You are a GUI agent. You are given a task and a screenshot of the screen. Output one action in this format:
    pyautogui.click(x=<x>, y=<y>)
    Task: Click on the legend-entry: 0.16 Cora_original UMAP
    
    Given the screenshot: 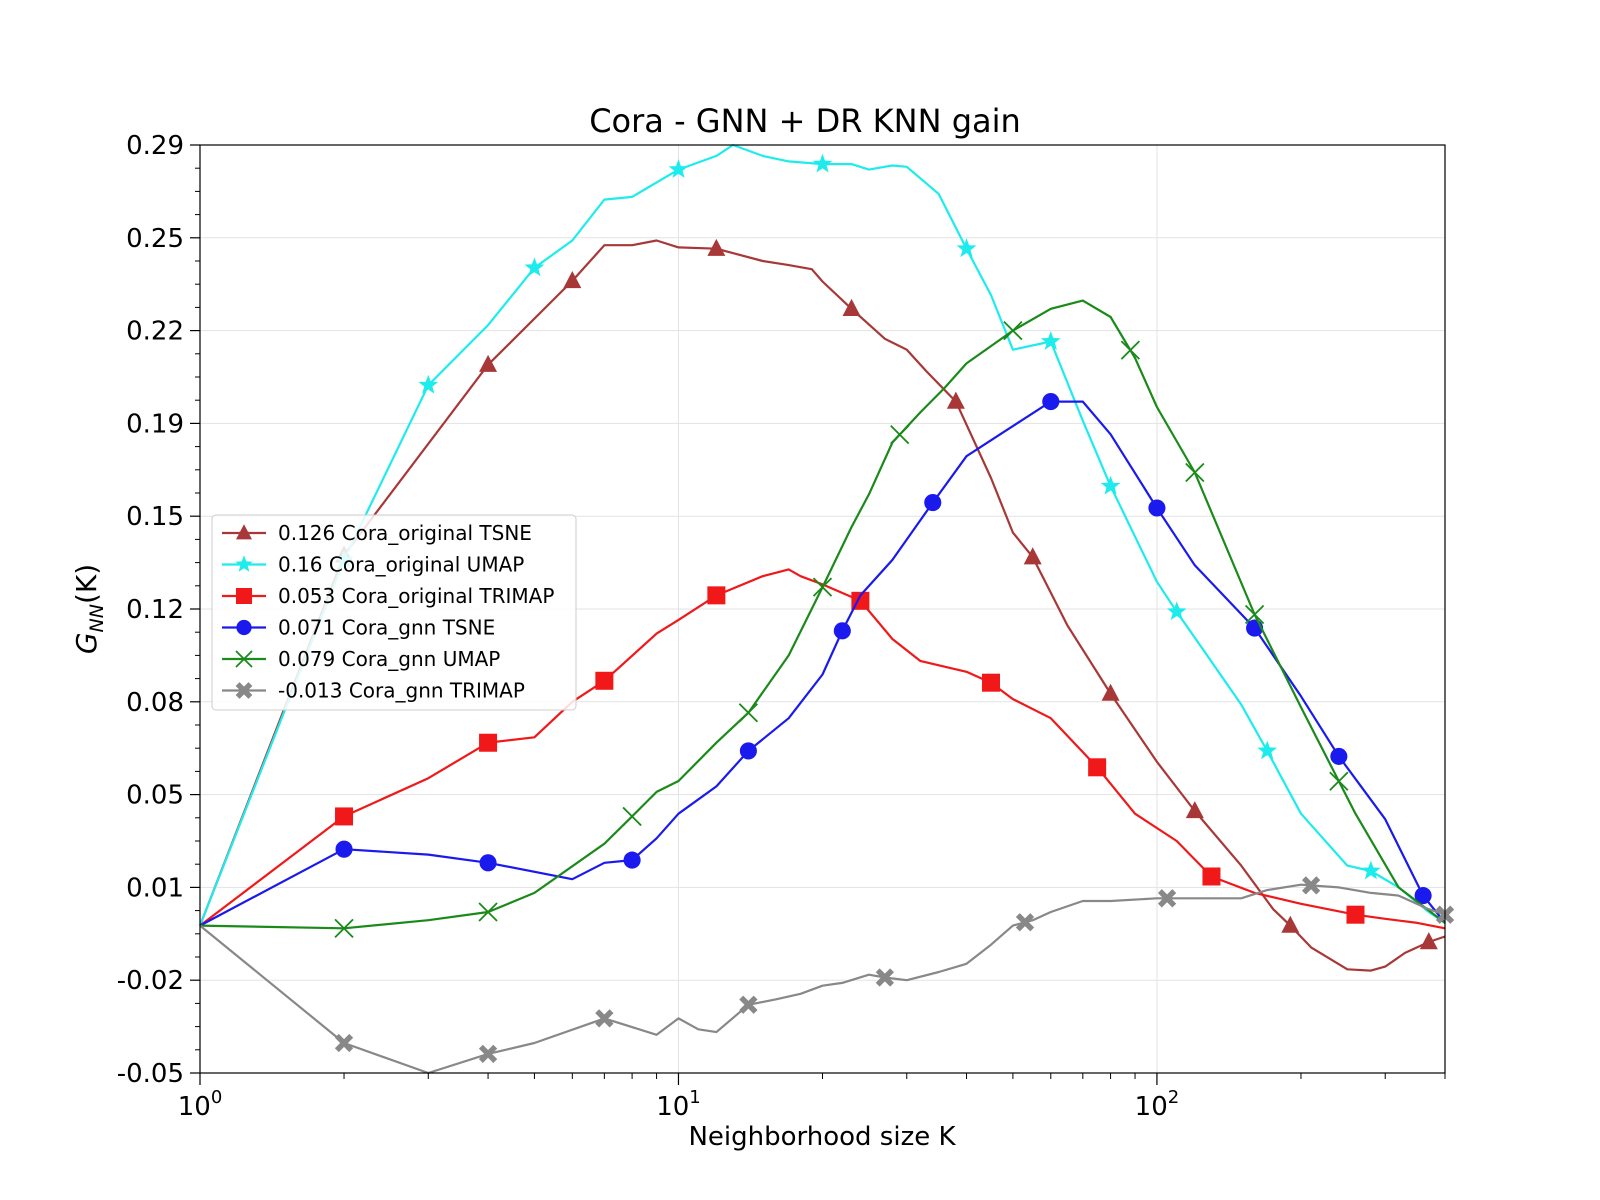 What is the action you would take?
    pyautogui.click(x=373, y=565)
    